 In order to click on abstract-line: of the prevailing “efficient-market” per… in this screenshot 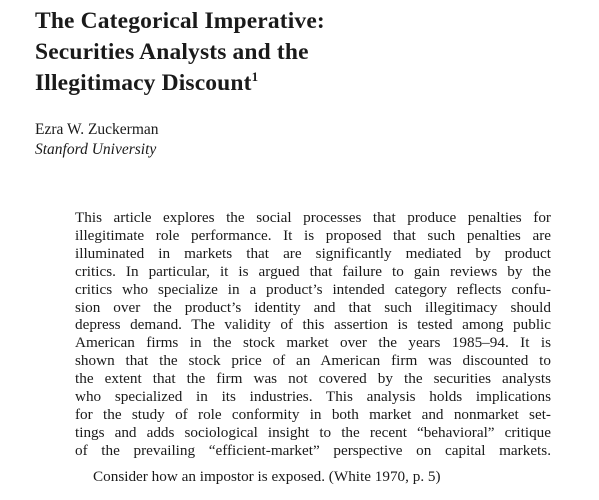, I will do `click(313, 450)`.